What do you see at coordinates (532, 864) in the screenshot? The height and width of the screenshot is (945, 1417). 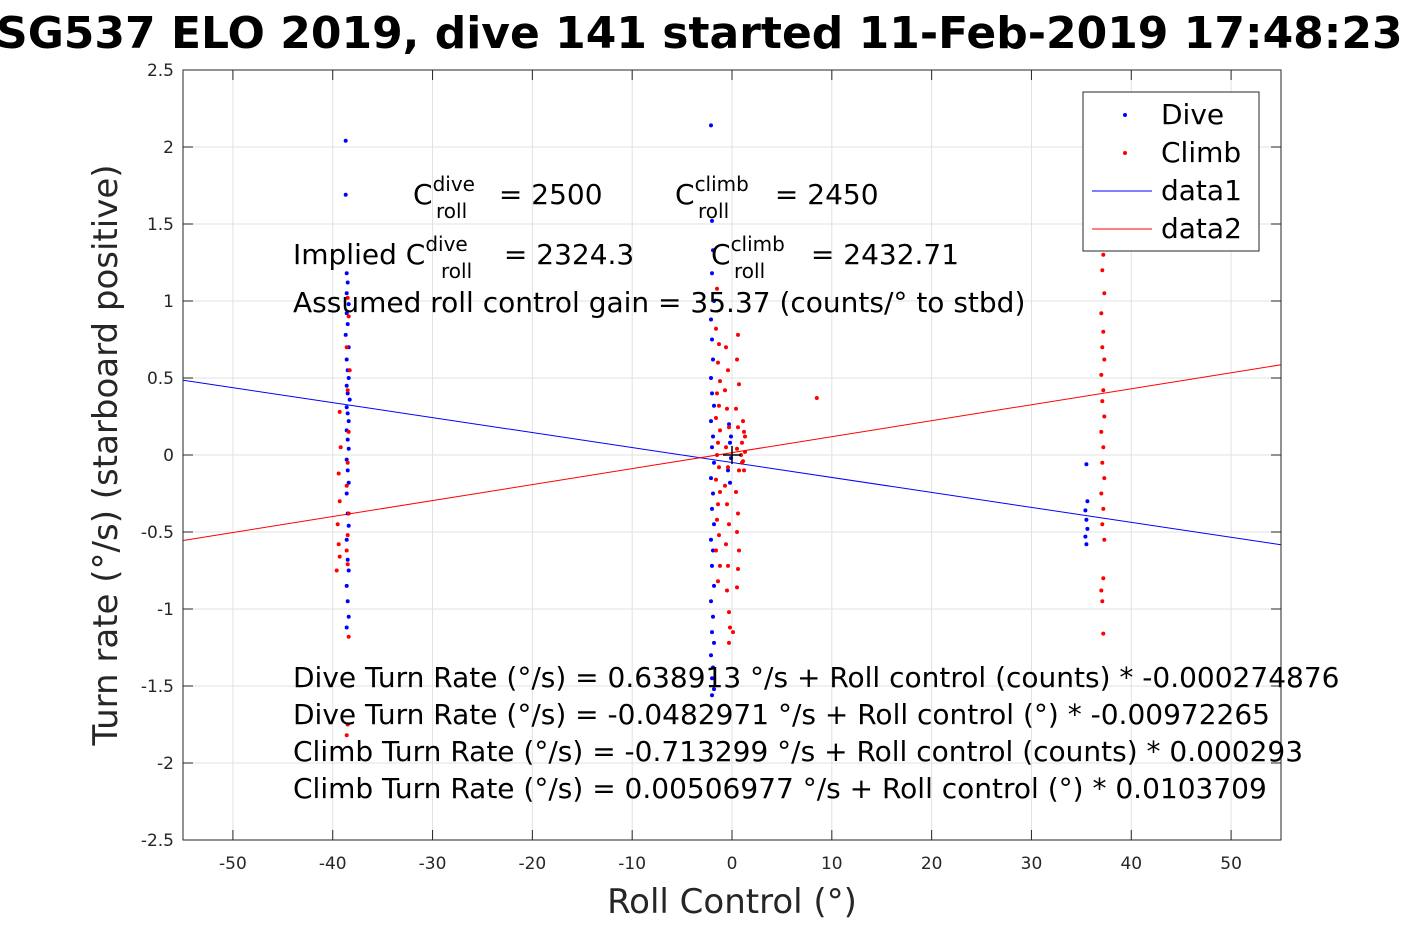 I see `x-tick-label: -20` at bounding box center [532, 864].